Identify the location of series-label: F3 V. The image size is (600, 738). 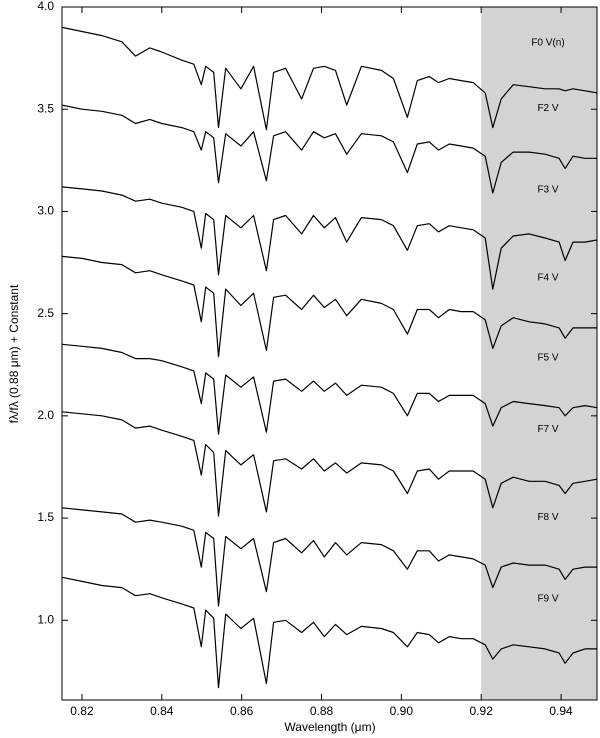
(547, 190).